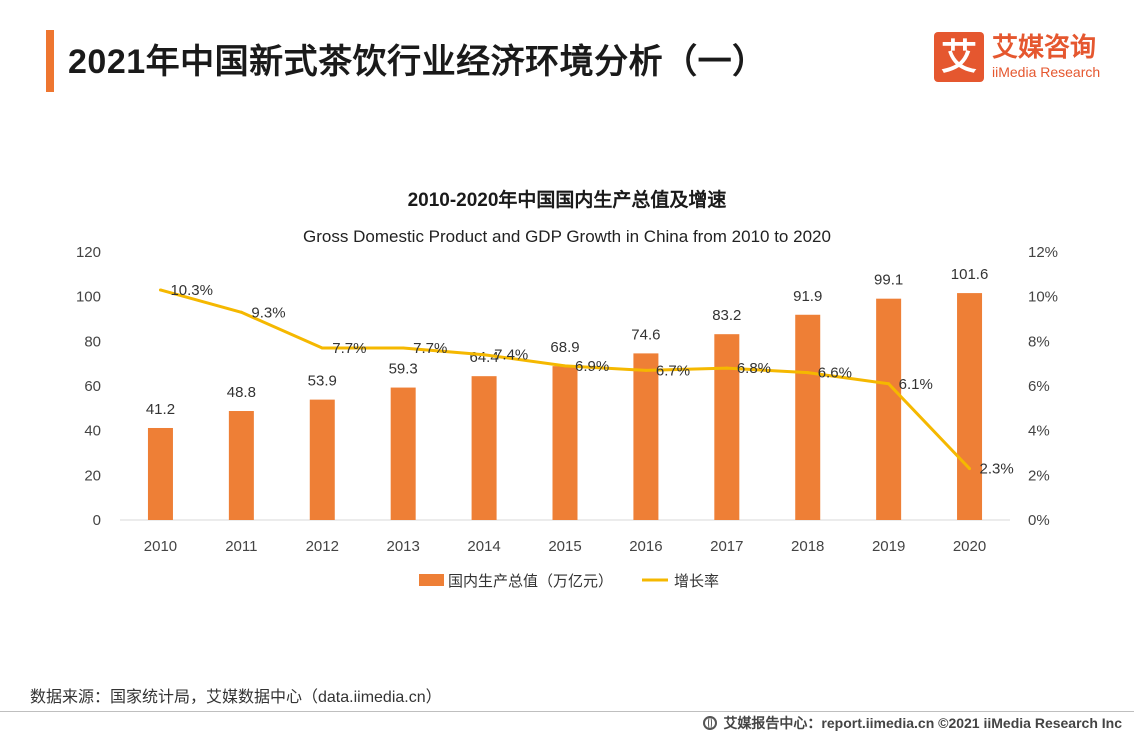 The height and width of the screenshot is (737, 1134). Describe the element at coordinates (888, 546) in the screenshot. I see `x-tick-label: 2019` at that location.